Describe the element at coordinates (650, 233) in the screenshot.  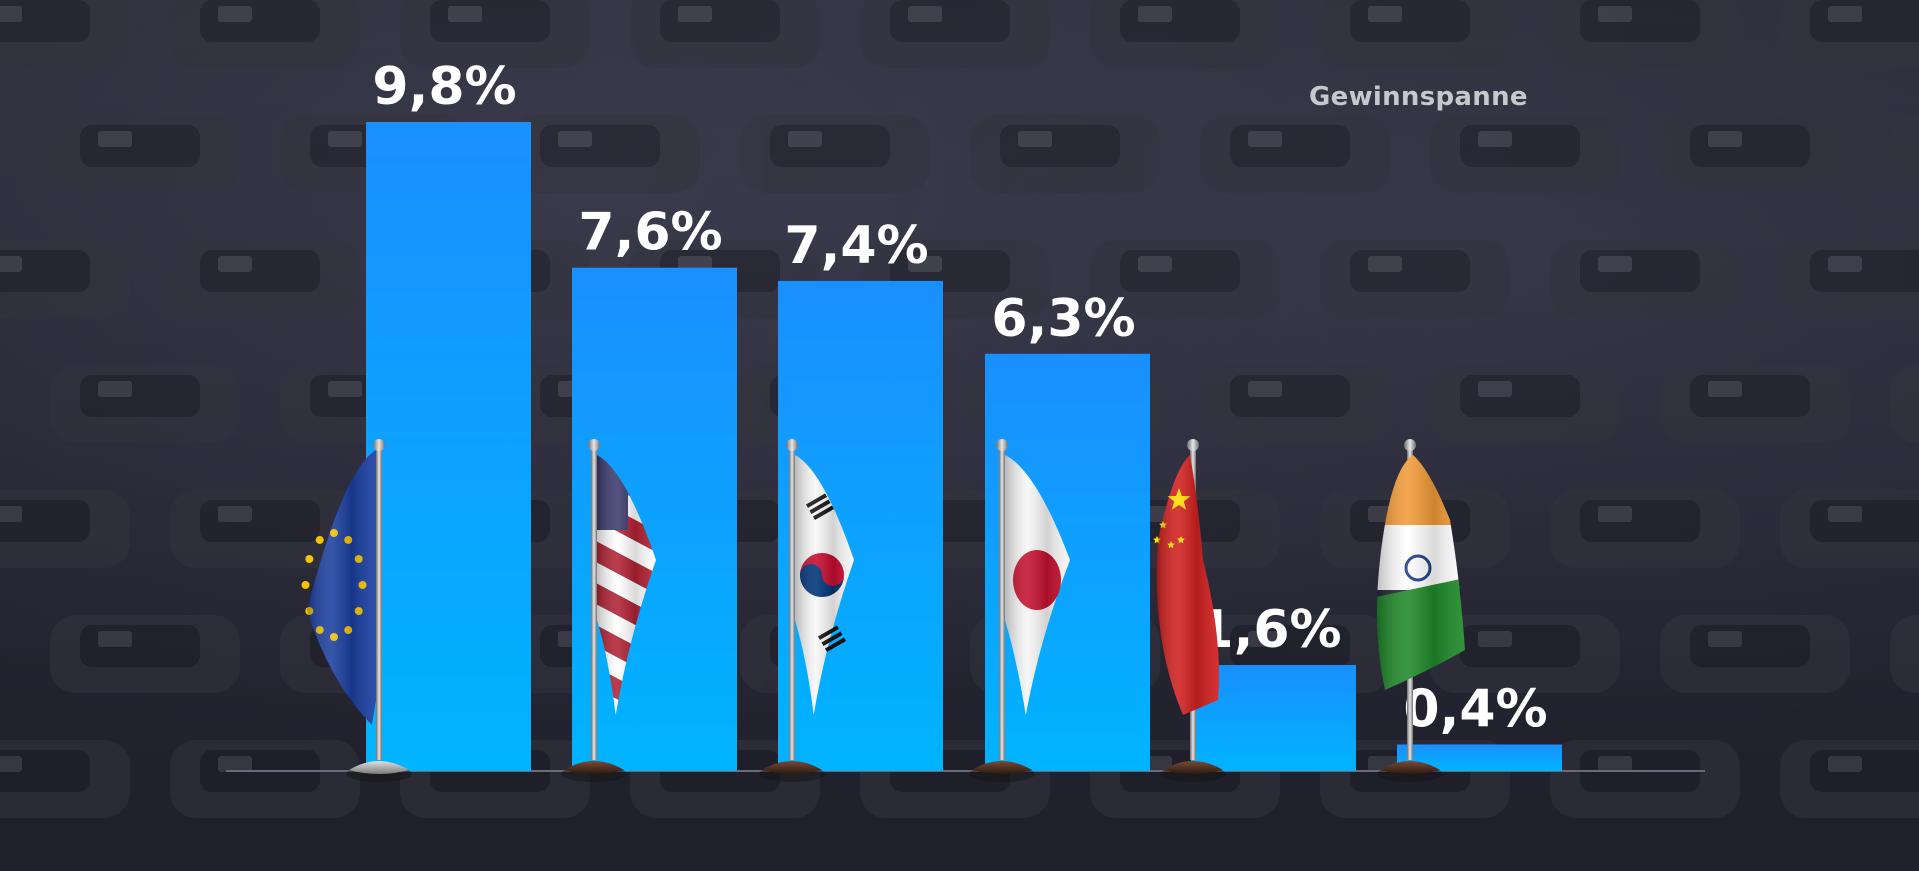
I see `value-label: 7,6%` at that location.